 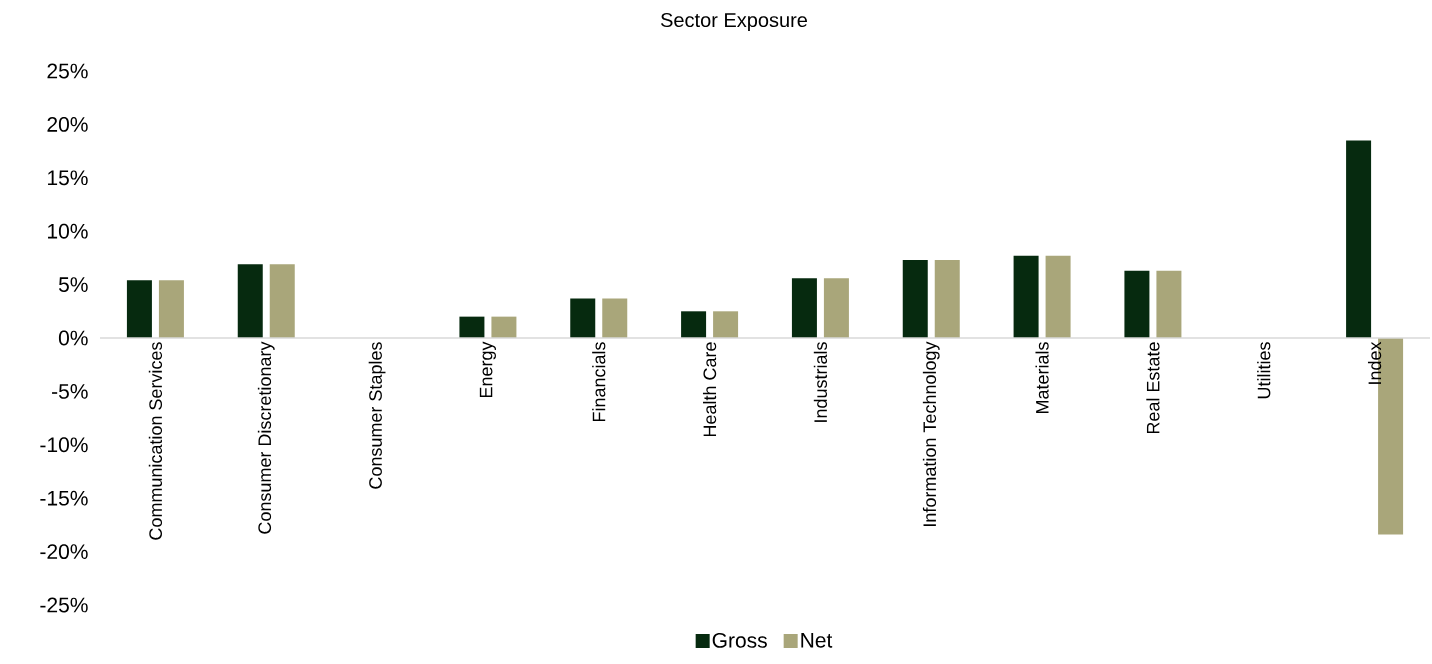 What do you see at coordinates (266, 437) in the screenshot?
I see `x-tick-label: Consumer Discretionary` at bounding box center [266, 437].